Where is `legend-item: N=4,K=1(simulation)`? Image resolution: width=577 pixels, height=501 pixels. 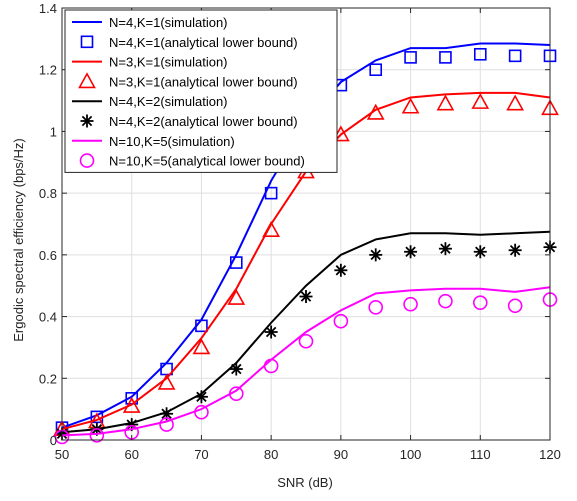
legend-item: N=4,K=1(simulation) is located at coordinates (150, 22).